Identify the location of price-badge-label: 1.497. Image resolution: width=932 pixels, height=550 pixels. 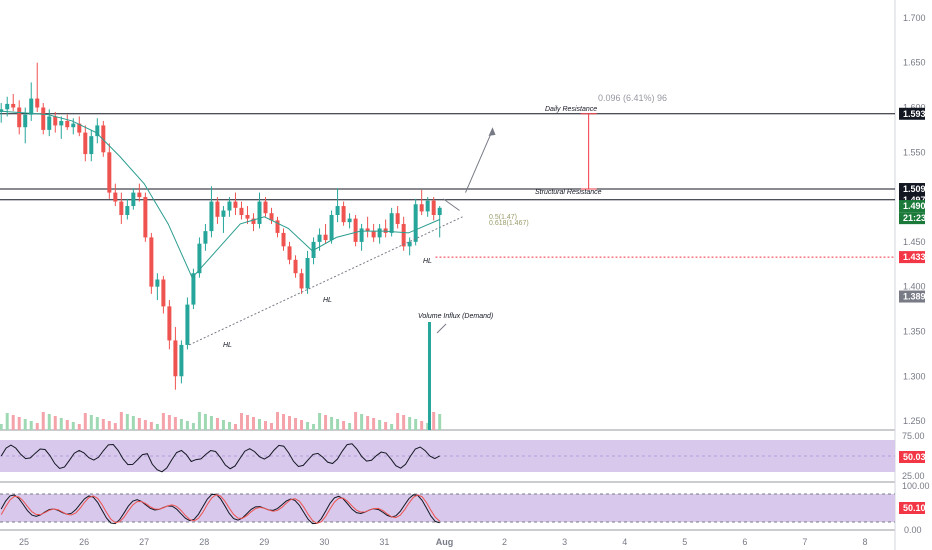
(914, 200).